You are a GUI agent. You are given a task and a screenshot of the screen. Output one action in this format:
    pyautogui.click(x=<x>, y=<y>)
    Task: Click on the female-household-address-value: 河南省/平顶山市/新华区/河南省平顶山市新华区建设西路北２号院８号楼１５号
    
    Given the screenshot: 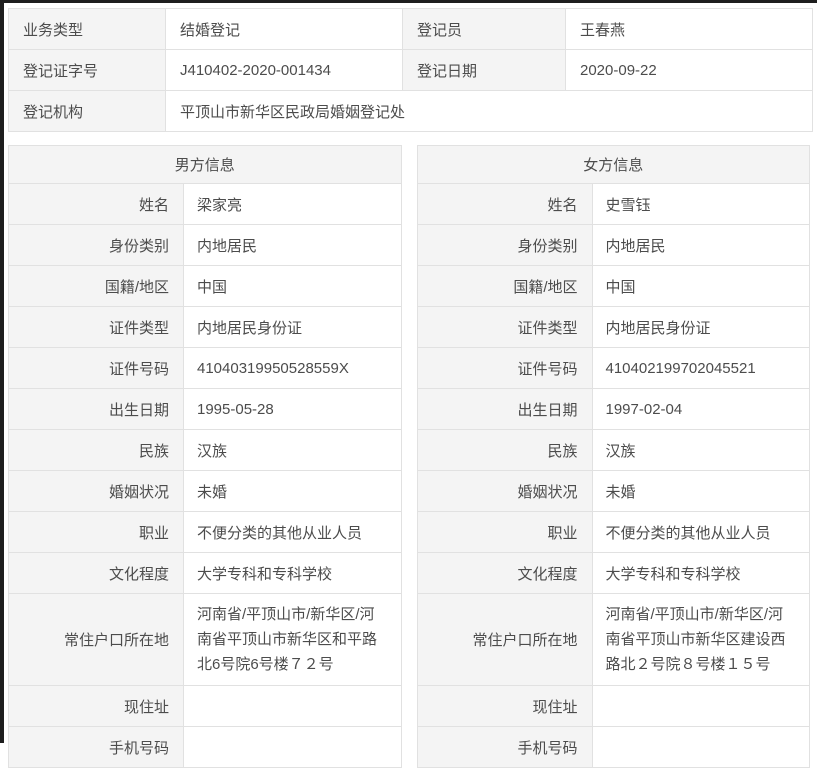 What is the action you would take?
    pyautogui.click(x=700, y=639)
    